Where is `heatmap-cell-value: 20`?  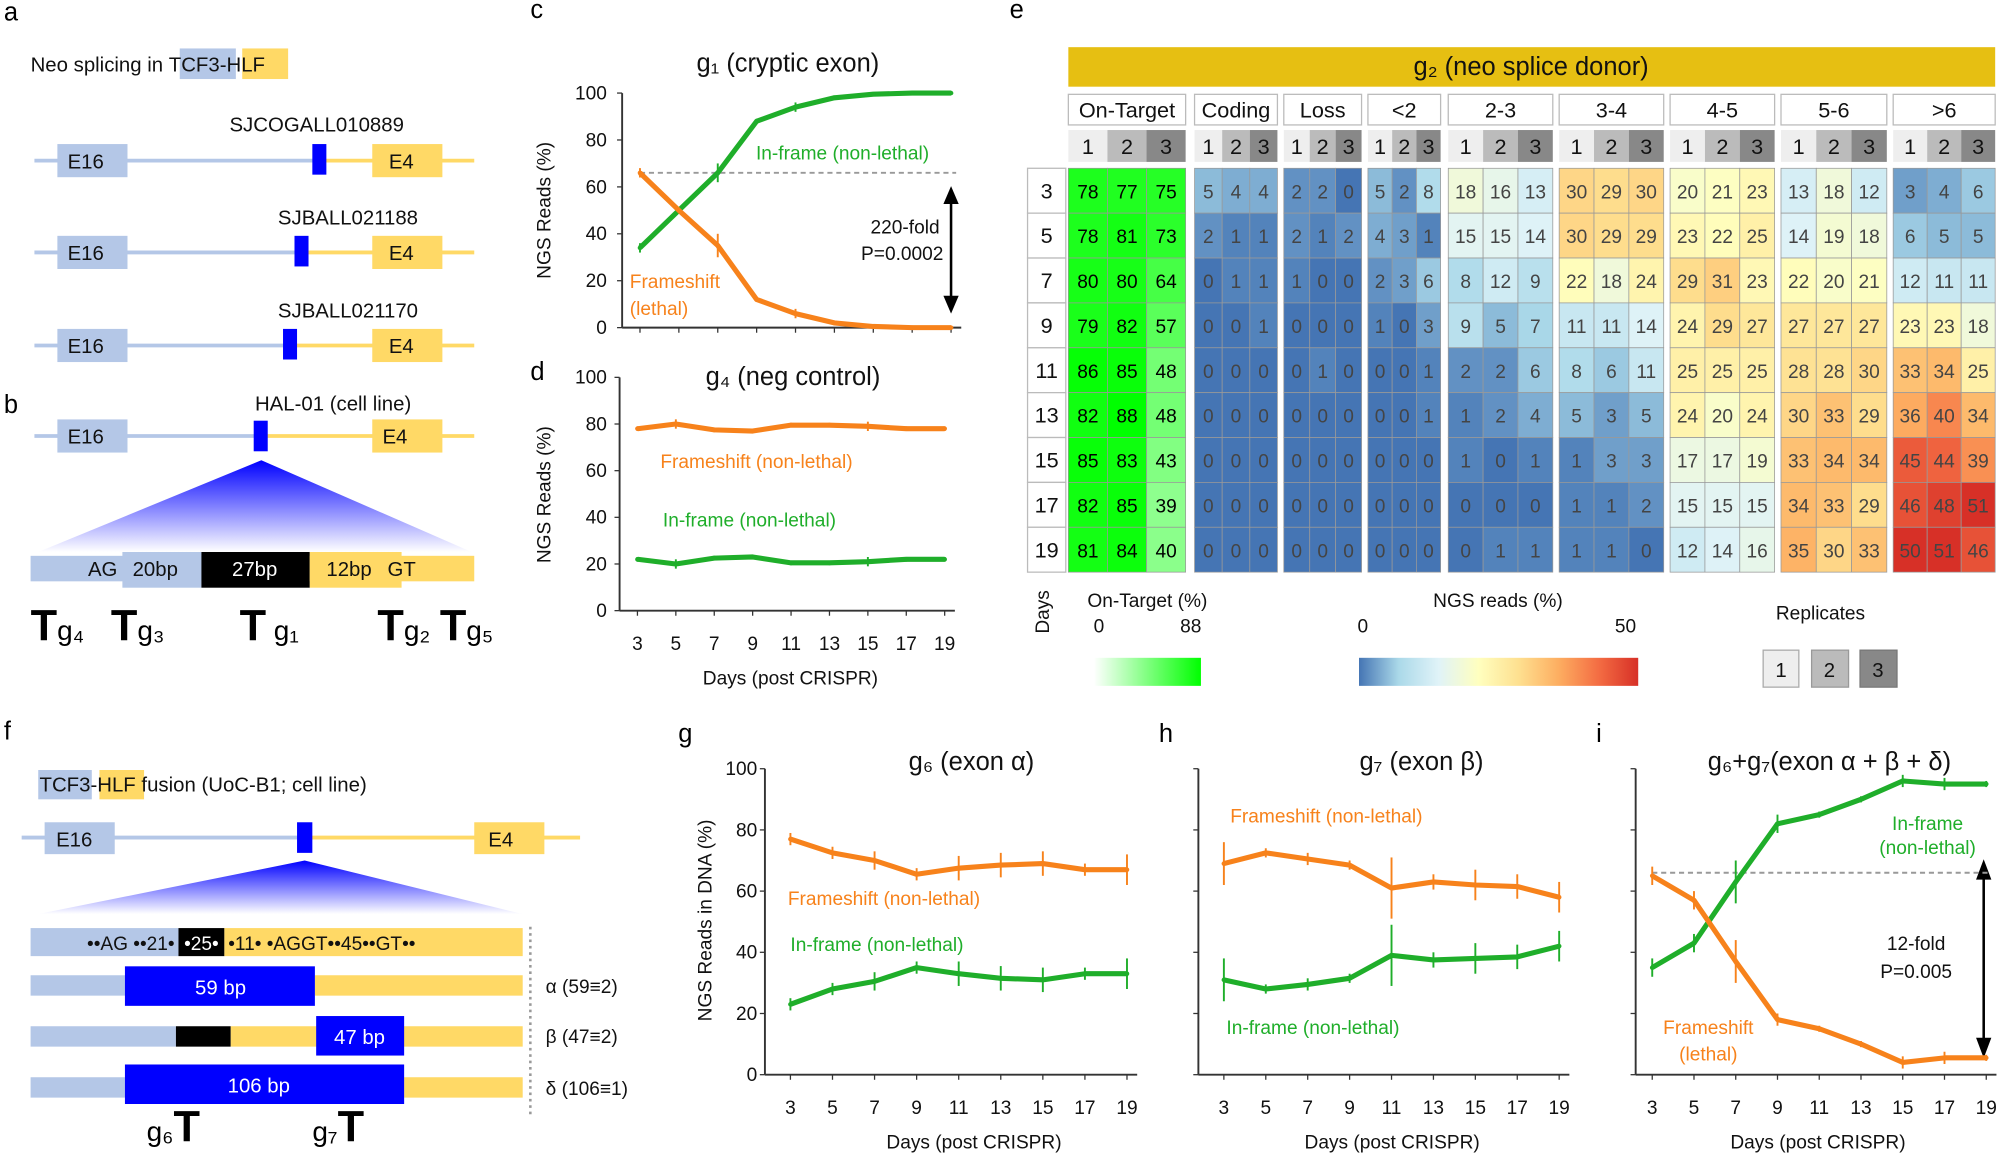
heatmap-cell-value: 20 is located at coordinates (1833, 282).